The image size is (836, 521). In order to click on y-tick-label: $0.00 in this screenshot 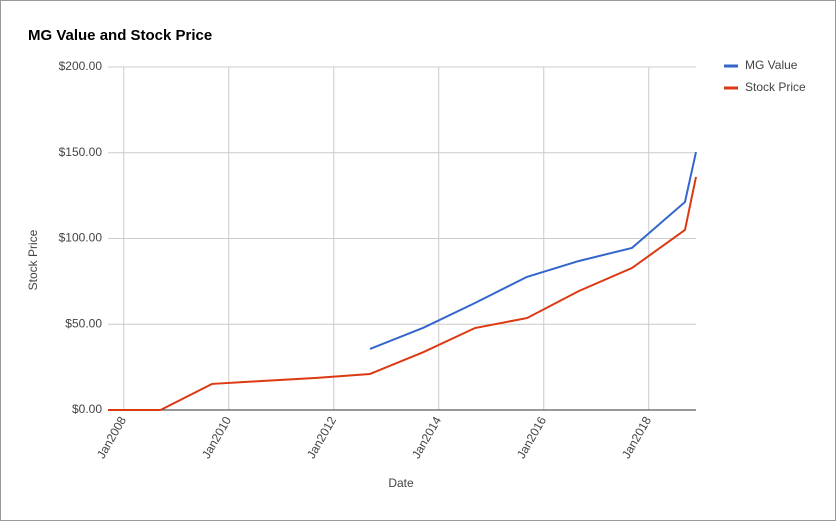, I will do `click(87, 409)`.